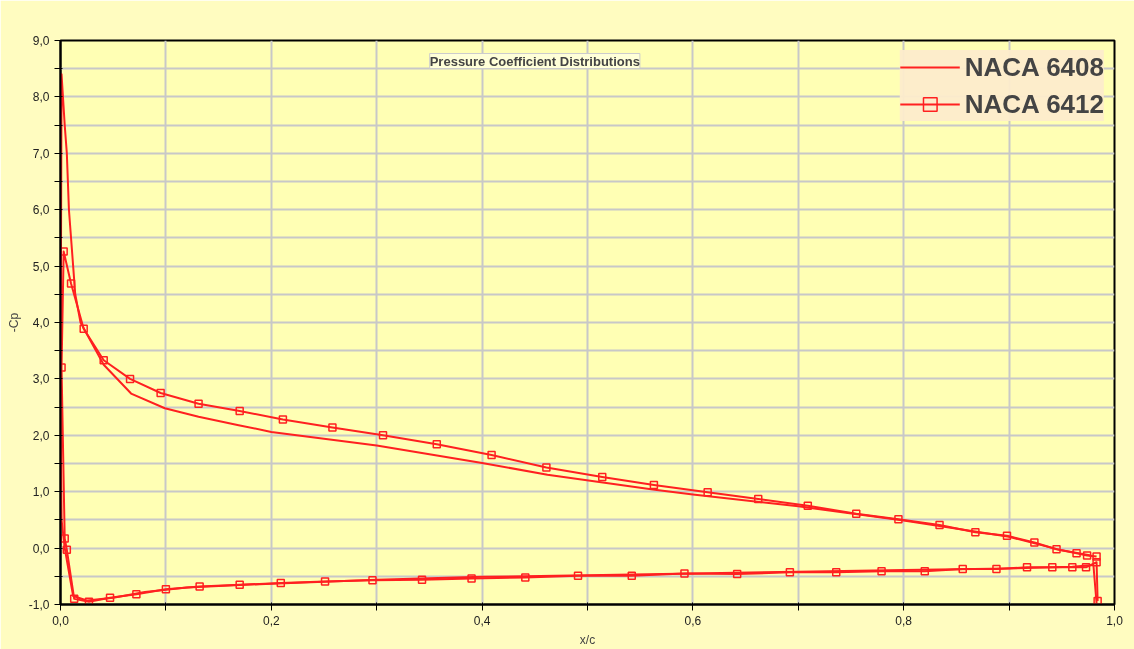  What do you see at coordinates (41, 266) in the screenshot?
I see `y-tick-label: 5,0` at bounding box center [41, 266].